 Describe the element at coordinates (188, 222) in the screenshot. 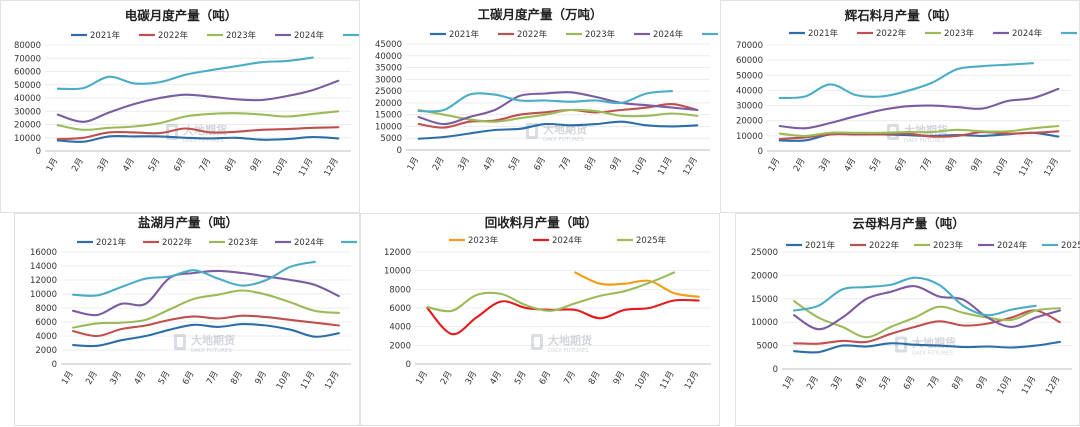

I see `chart-title: 盐湖月产量（吨）` at that location.